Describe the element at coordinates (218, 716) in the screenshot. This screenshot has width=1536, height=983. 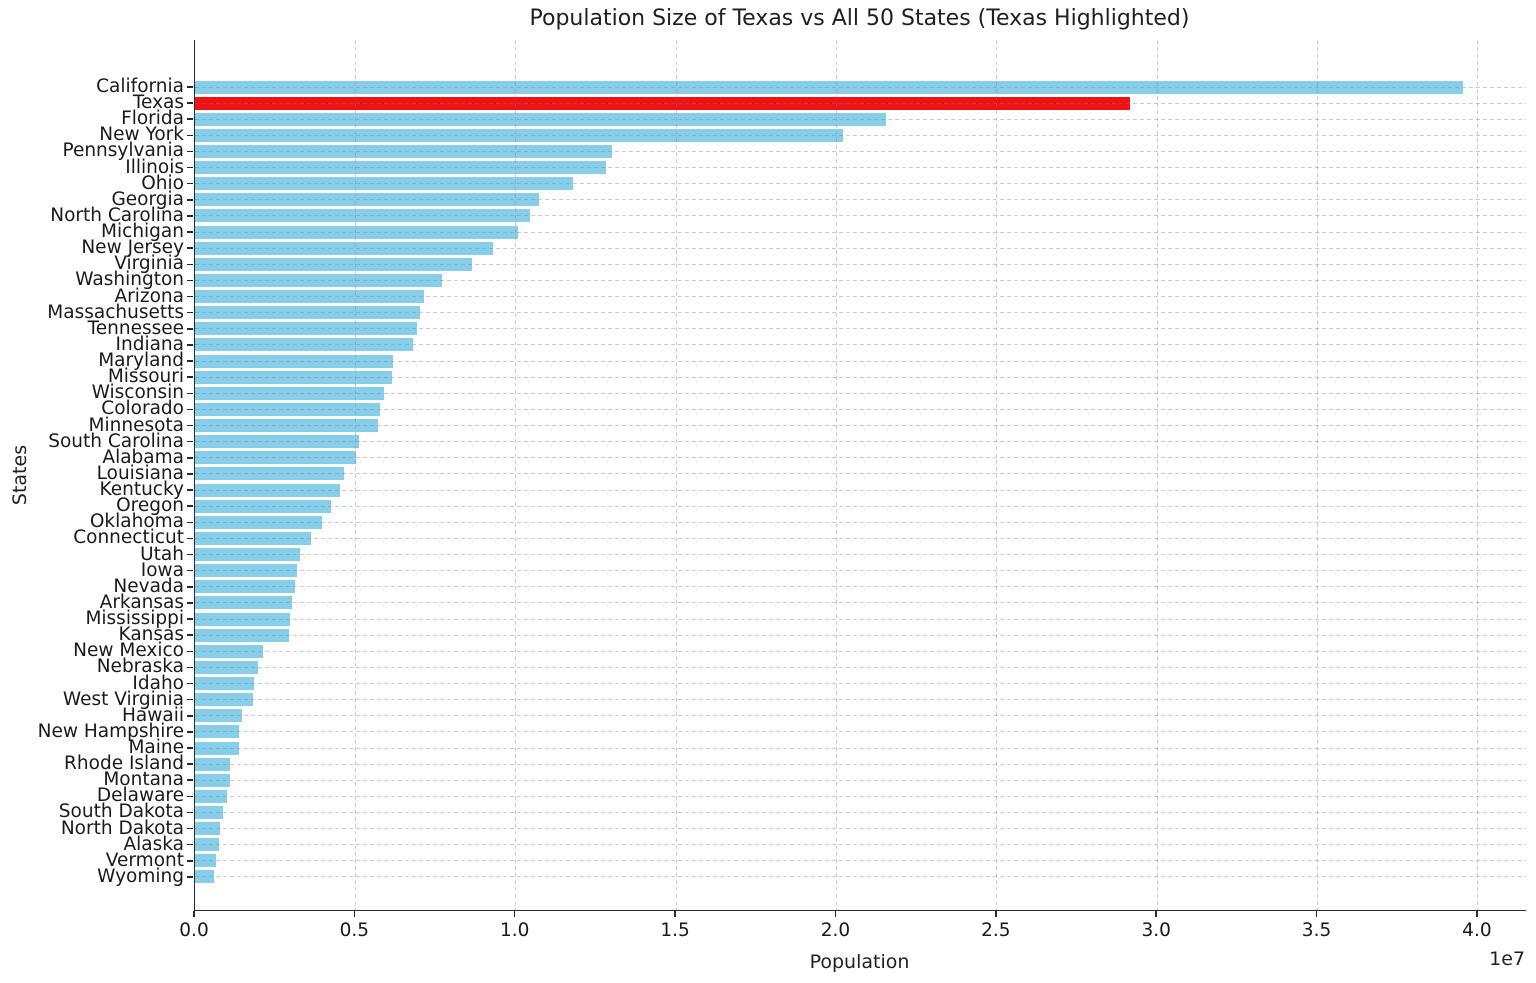
I see `bar-hawaii` at that location.